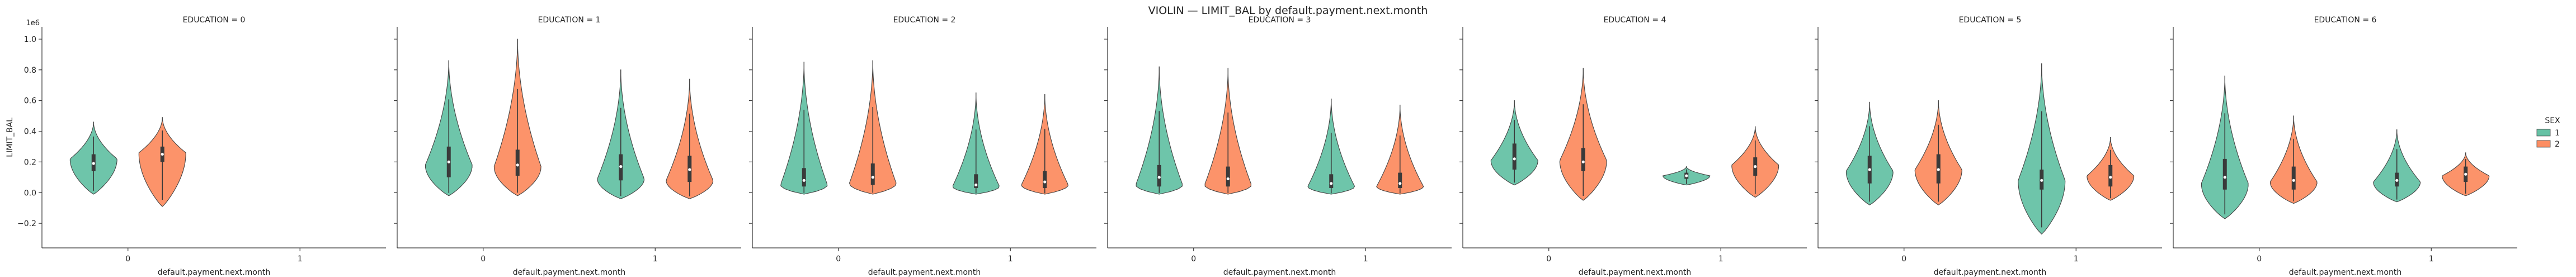 This screenshot has width=2576, height=277. What do you see at coordinates (2557, 145) in the screenshot?
I see `legend-label-sex-2: 2` at bounding box center [2557, 145].